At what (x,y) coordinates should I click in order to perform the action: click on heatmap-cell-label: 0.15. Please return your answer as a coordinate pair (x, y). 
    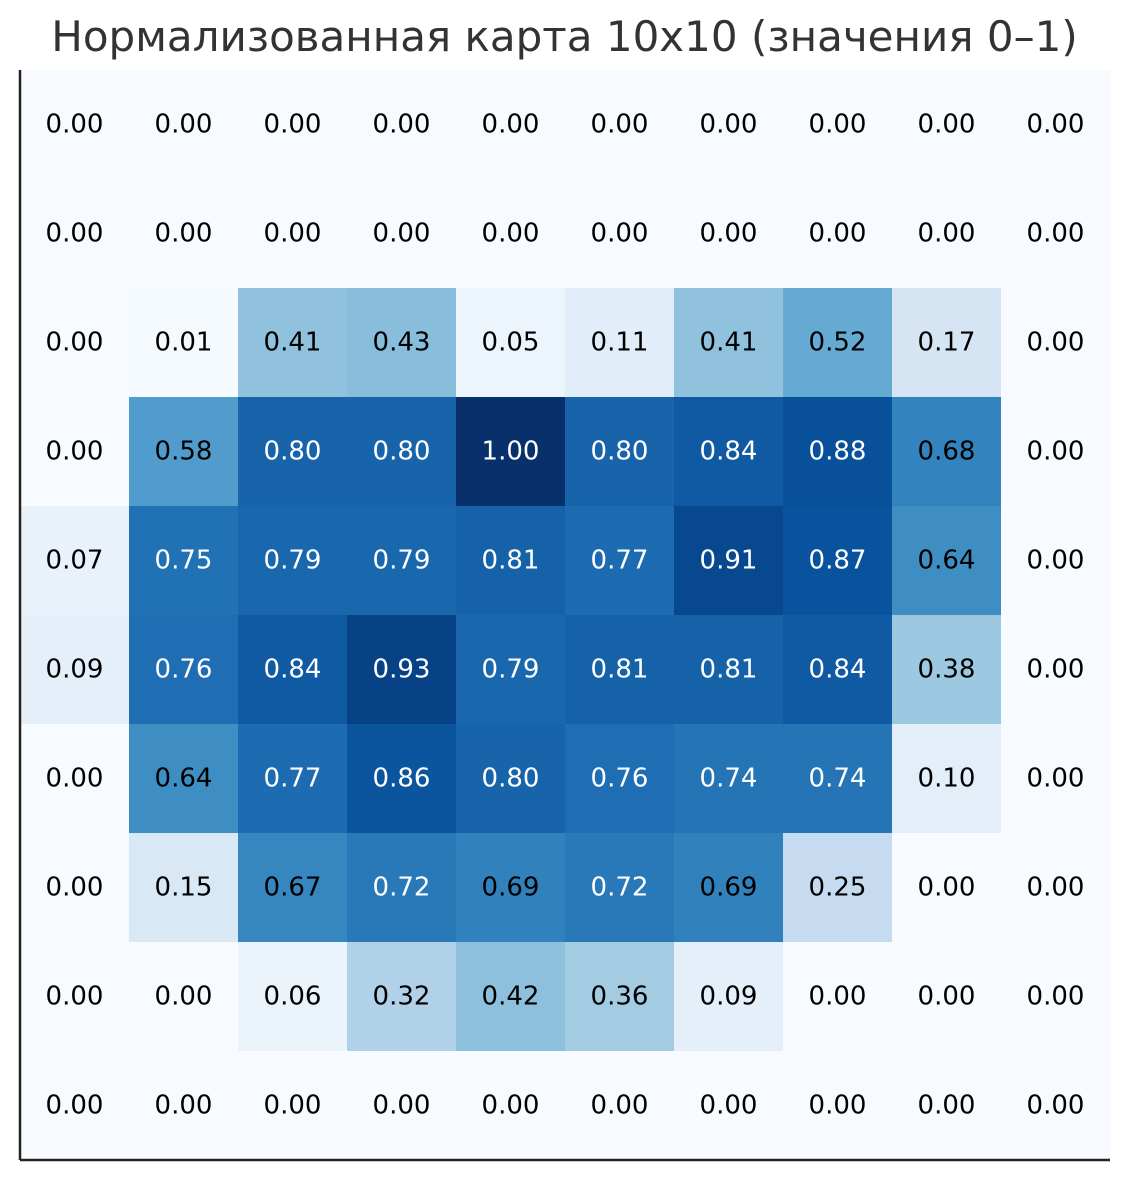
    Looking at the image, I should click on (184, 888).